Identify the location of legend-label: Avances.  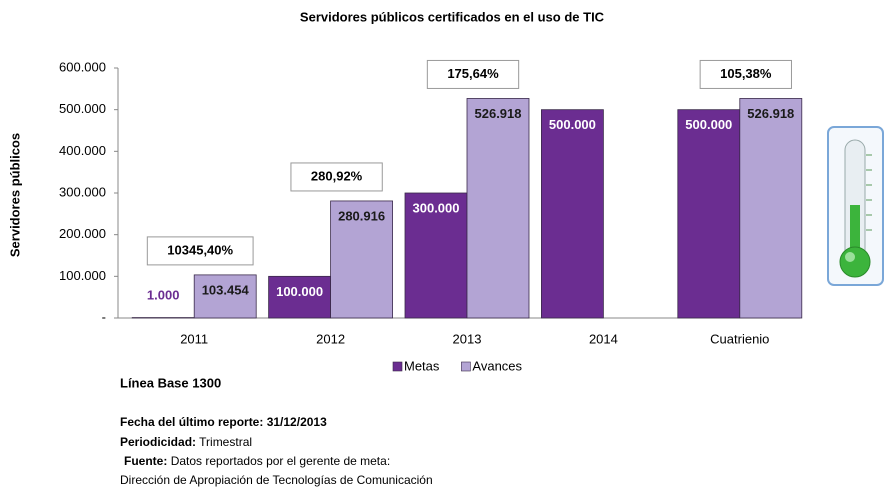
(497, 365).